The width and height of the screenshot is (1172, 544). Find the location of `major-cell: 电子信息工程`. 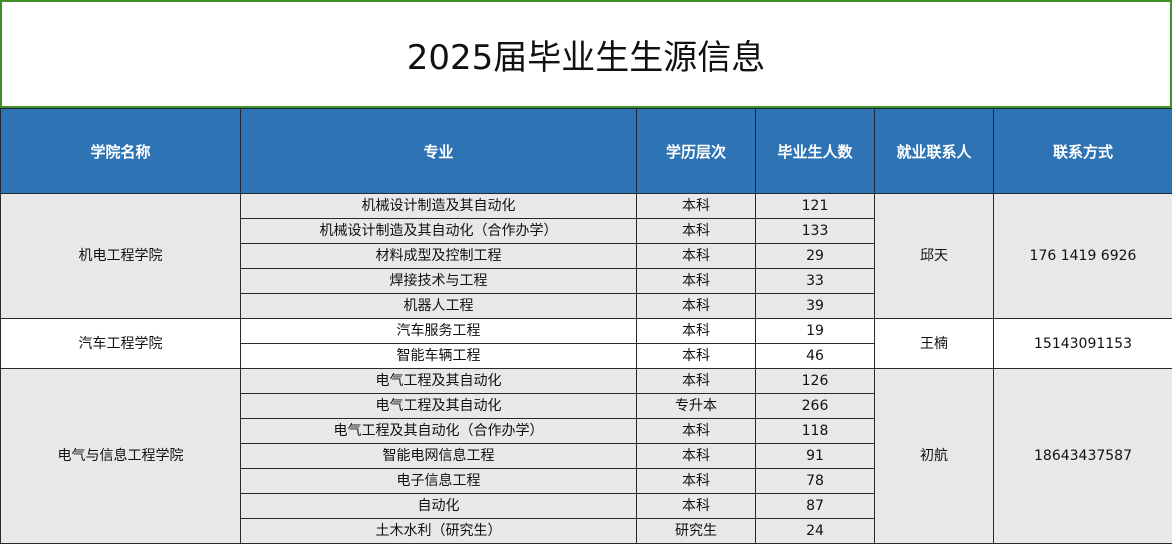

major-cell: 电子信息工程 is located at coordinates (438, 481).